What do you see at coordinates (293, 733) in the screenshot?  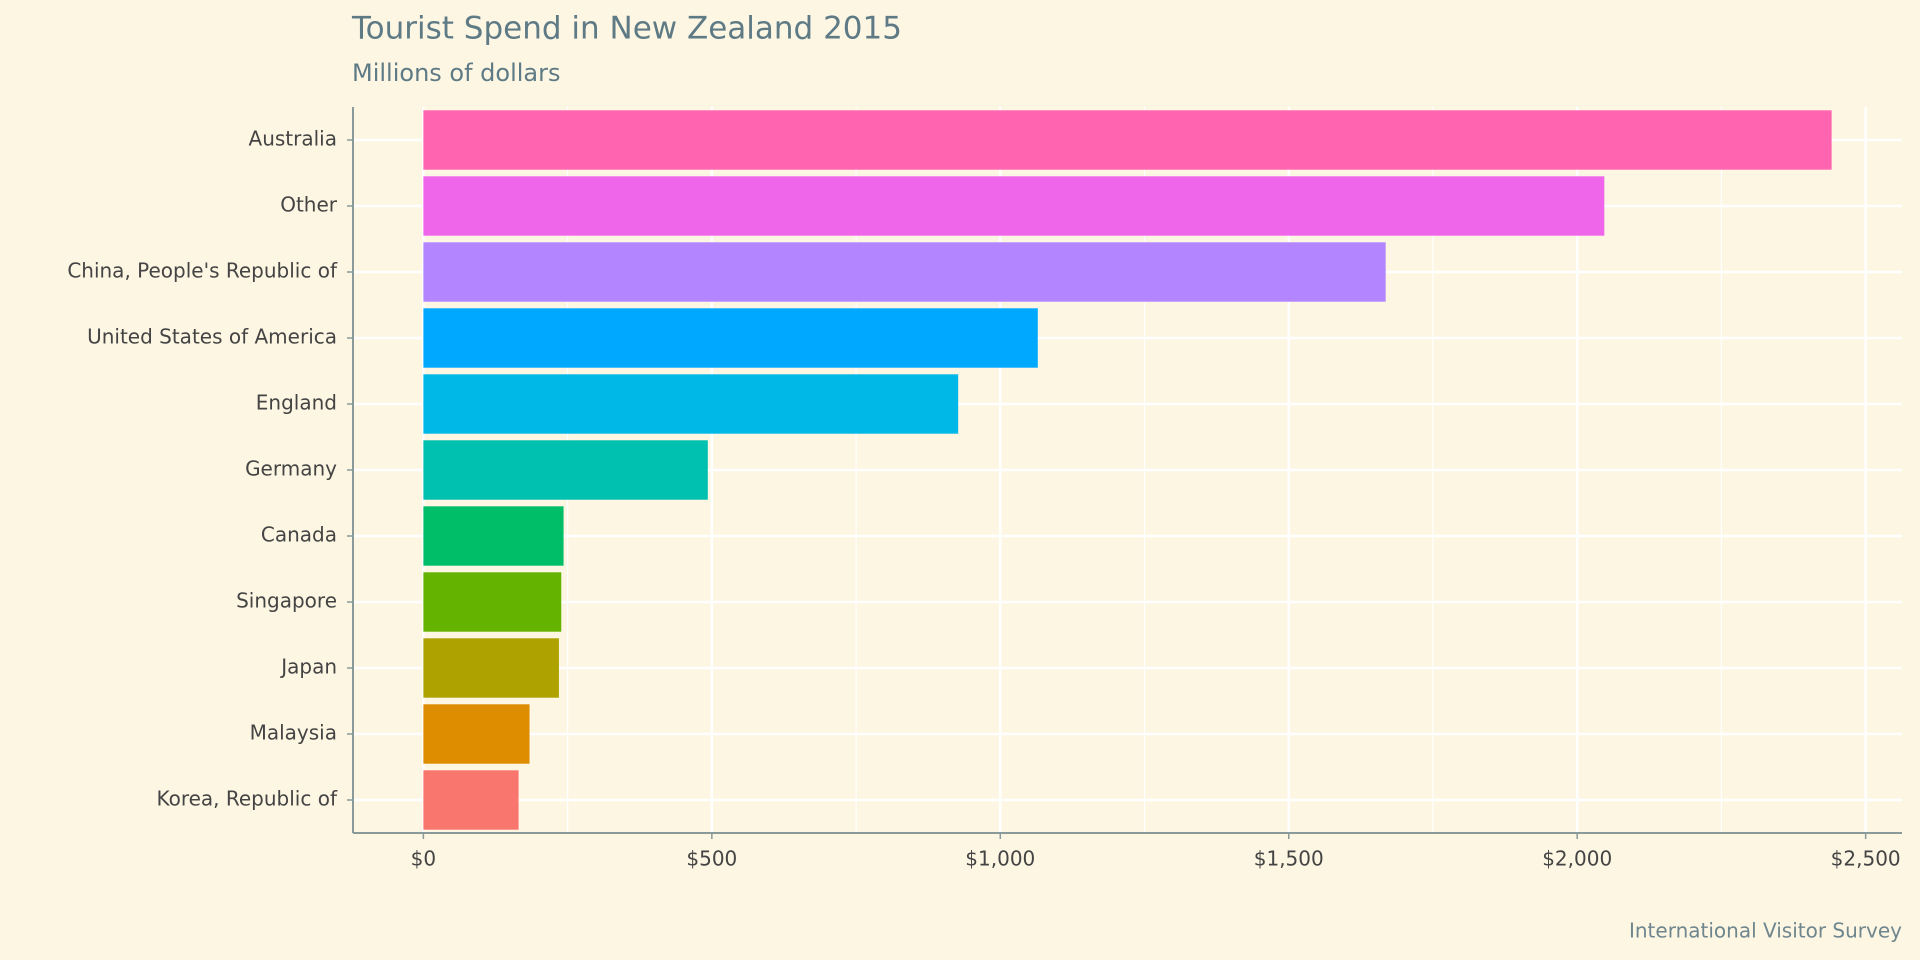 I see `y-tick-label: Malaysia` at bounding box center [293, 733].